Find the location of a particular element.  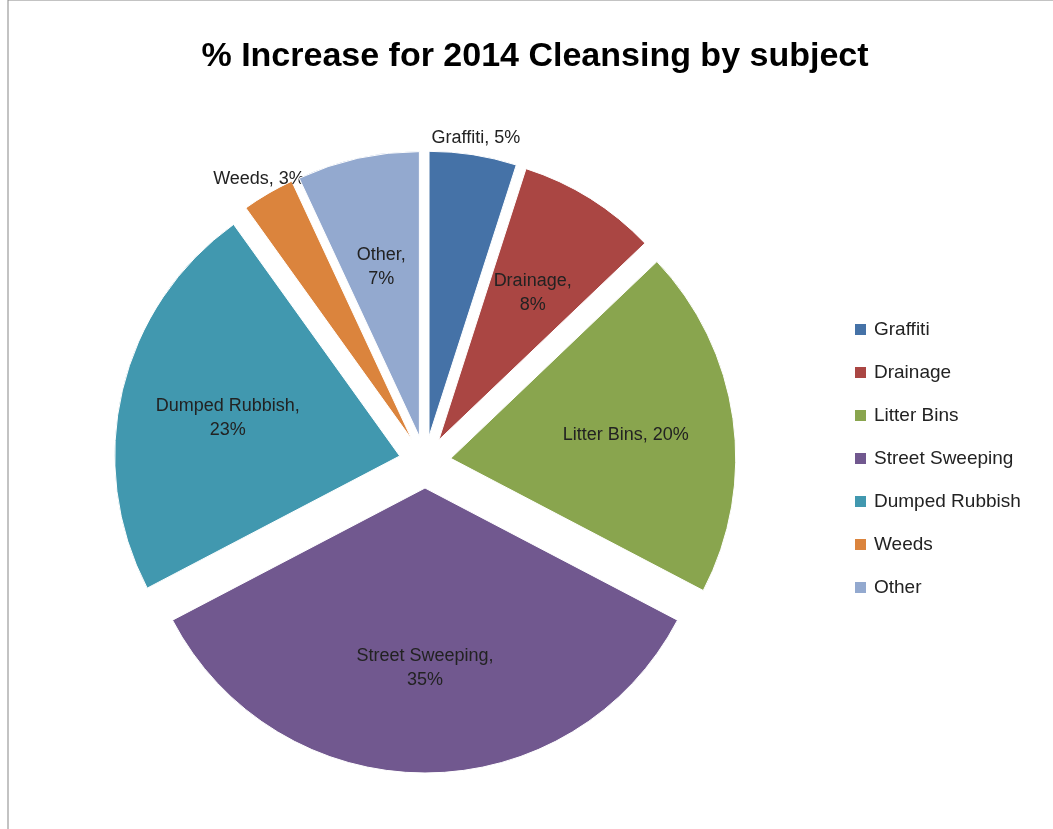

legend-label: Dumped Rubbish is located at coordinates (947, 500).